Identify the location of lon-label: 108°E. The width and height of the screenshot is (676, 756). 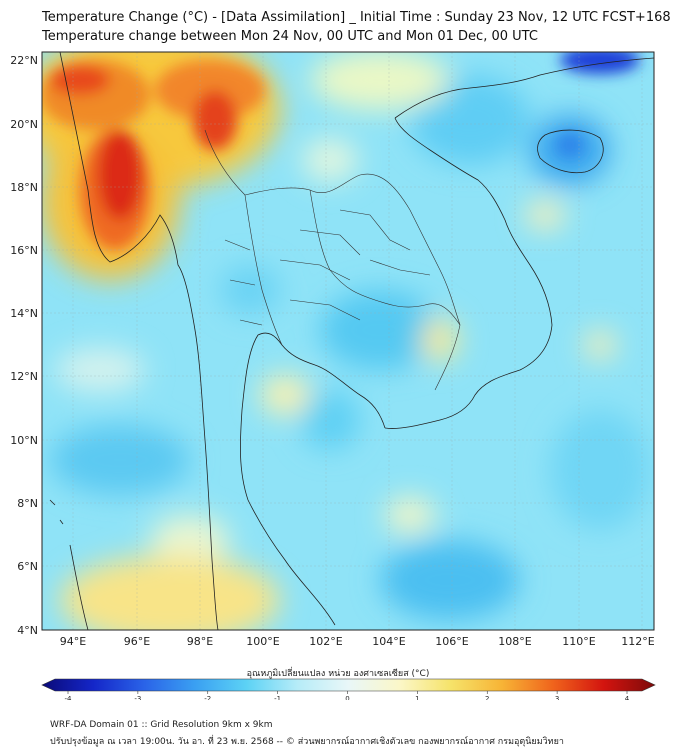
(514, 641).